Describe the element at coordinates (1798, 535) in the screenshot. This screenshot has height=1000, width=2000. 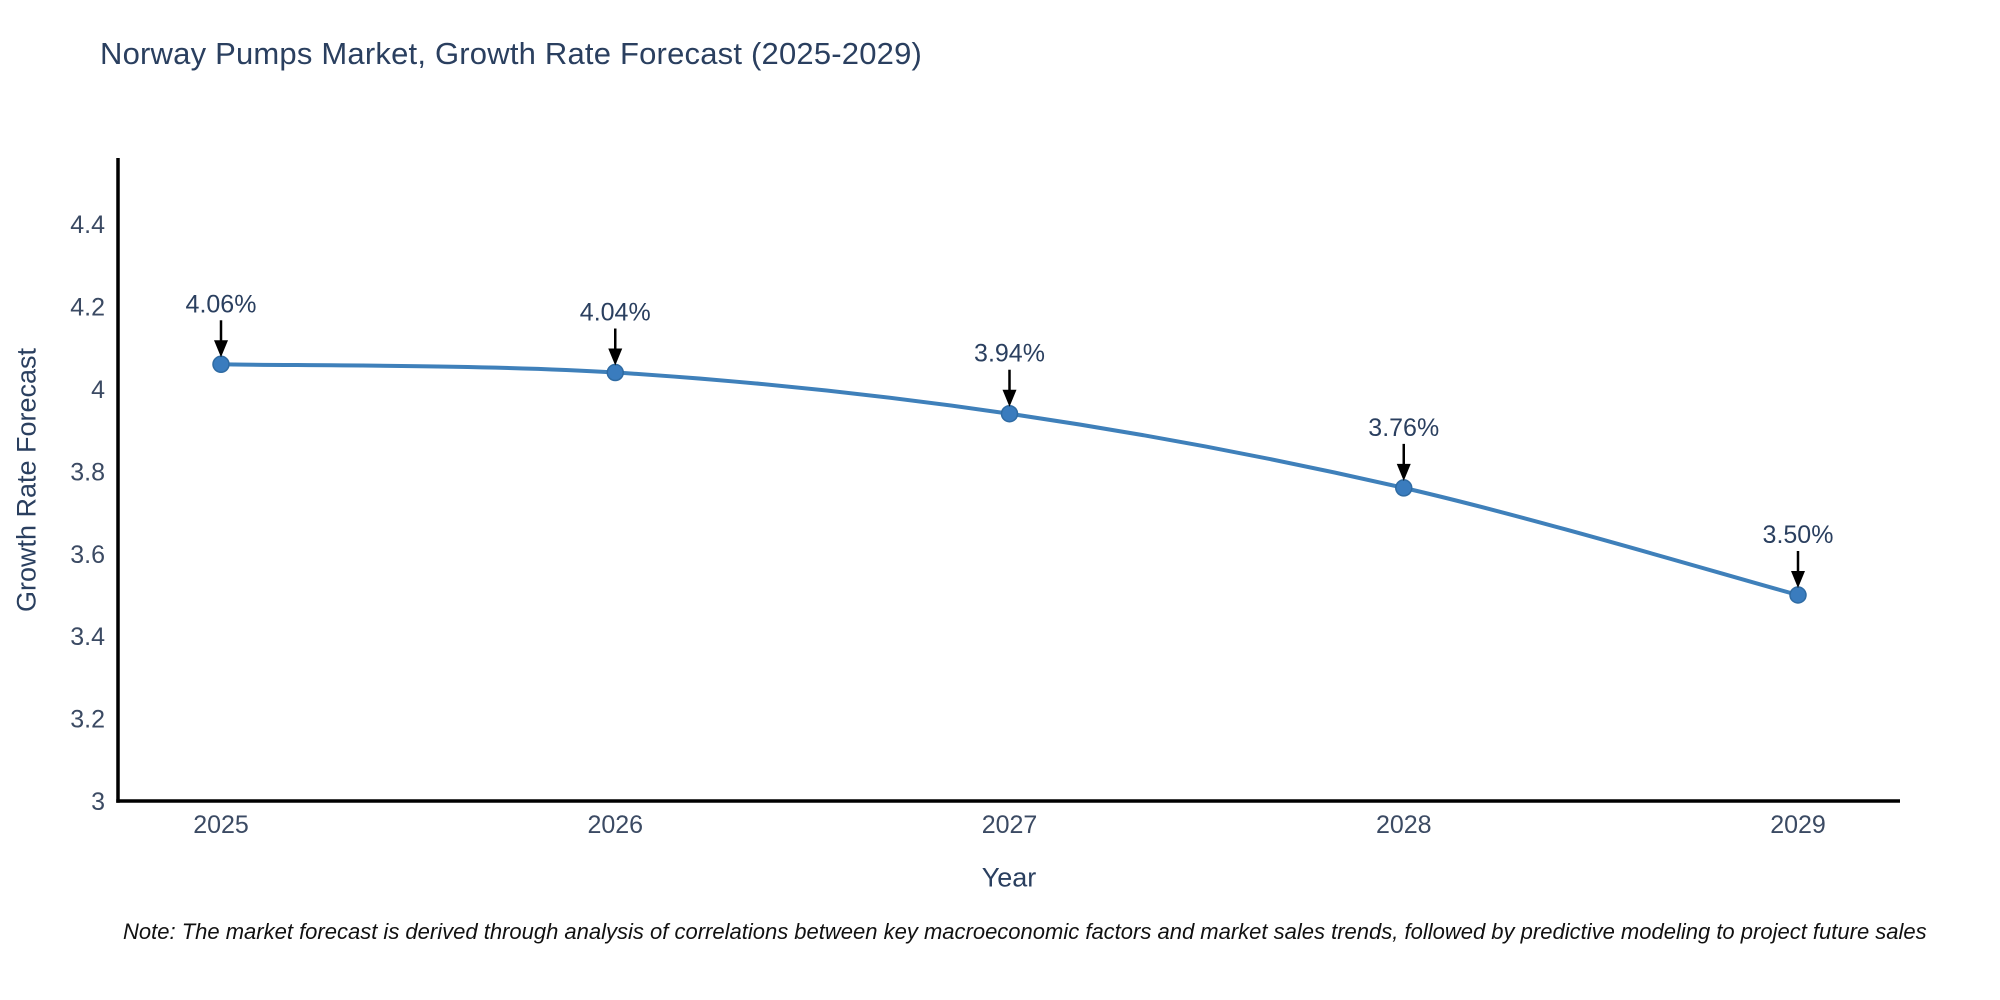
I see `point-annotation: 3.50%` at that location.